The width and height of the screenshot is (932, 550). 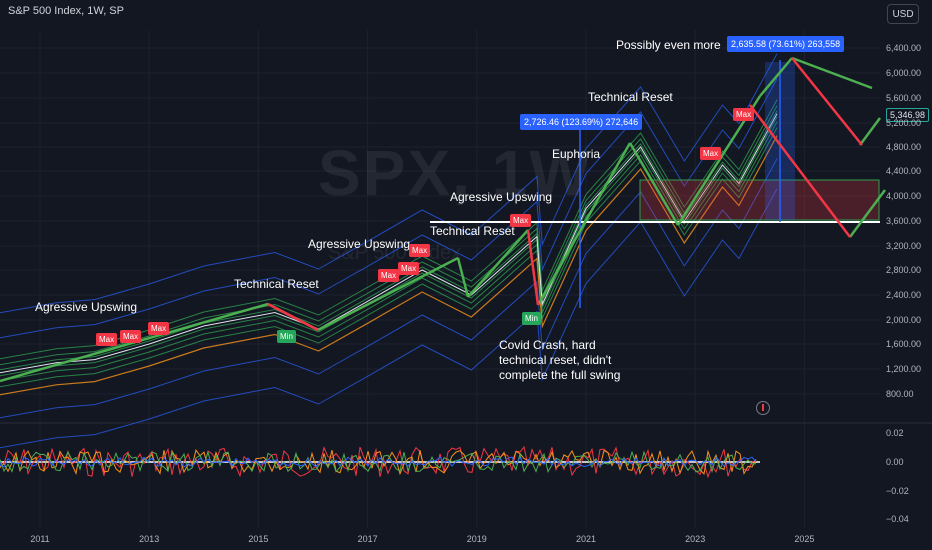 I want to click on measure-label-1: 2,726.46 (123.69%) 272,646, so click(x=581, y=122).